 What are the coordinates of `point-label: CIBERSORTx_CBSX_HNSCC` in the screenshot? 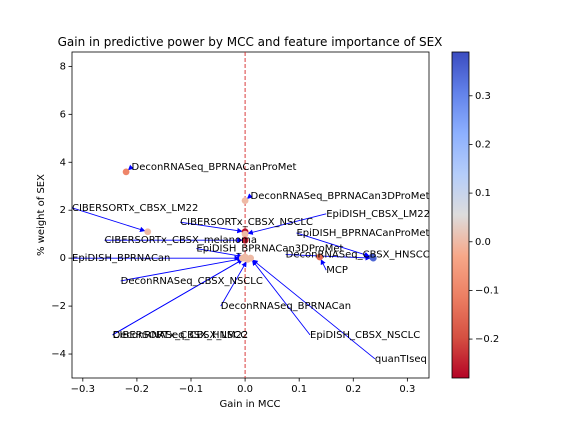 It's located at (180, 335).